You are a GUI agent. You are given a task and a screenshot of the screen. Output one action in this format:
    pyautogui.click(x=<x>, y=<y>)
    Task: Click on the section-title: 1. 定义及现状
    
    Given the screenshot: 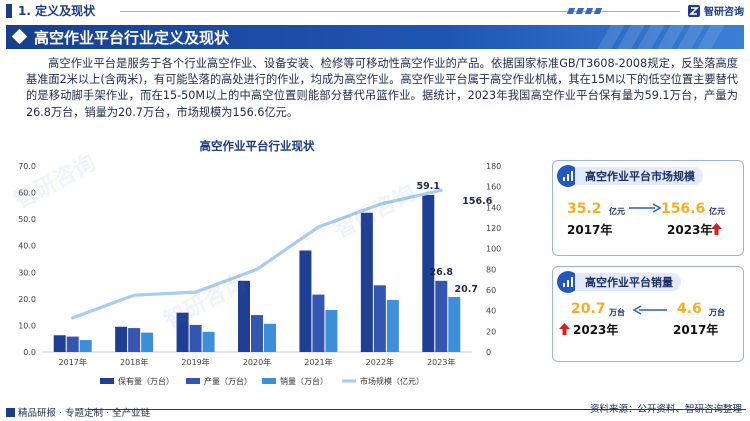 What is the action you would take?
    pyautogui.click(x=57, y=11)
    